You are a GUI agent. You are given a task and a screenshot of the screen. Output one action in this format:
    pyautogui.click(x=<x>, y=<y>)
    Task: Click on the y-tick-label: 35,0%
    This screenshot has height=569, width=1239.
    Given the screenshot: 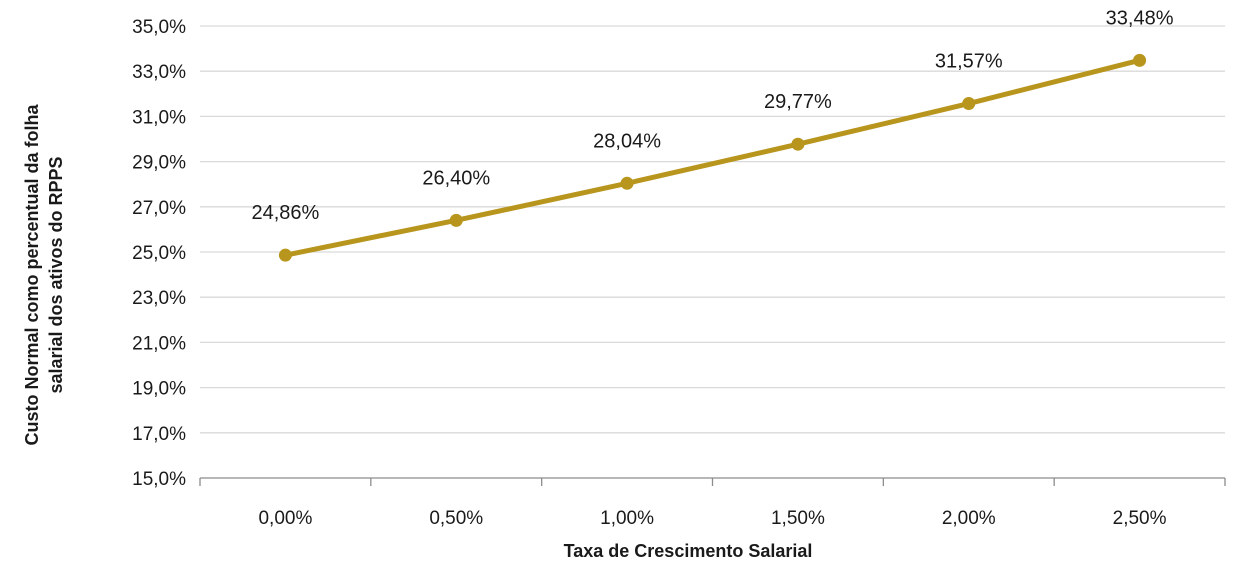 What is the action you would take?
    pyautogui.click(x=159, y=27)
    